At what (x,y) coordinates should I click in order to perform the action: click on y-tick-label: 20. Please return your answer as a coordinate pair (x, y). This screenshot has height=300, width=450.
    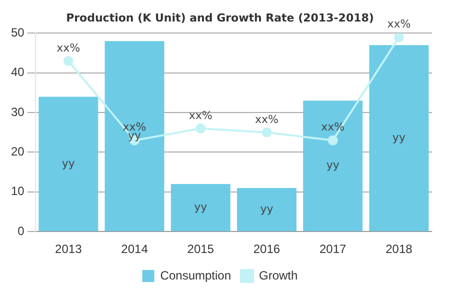
    Looking at the image, I should click on (17, 151).